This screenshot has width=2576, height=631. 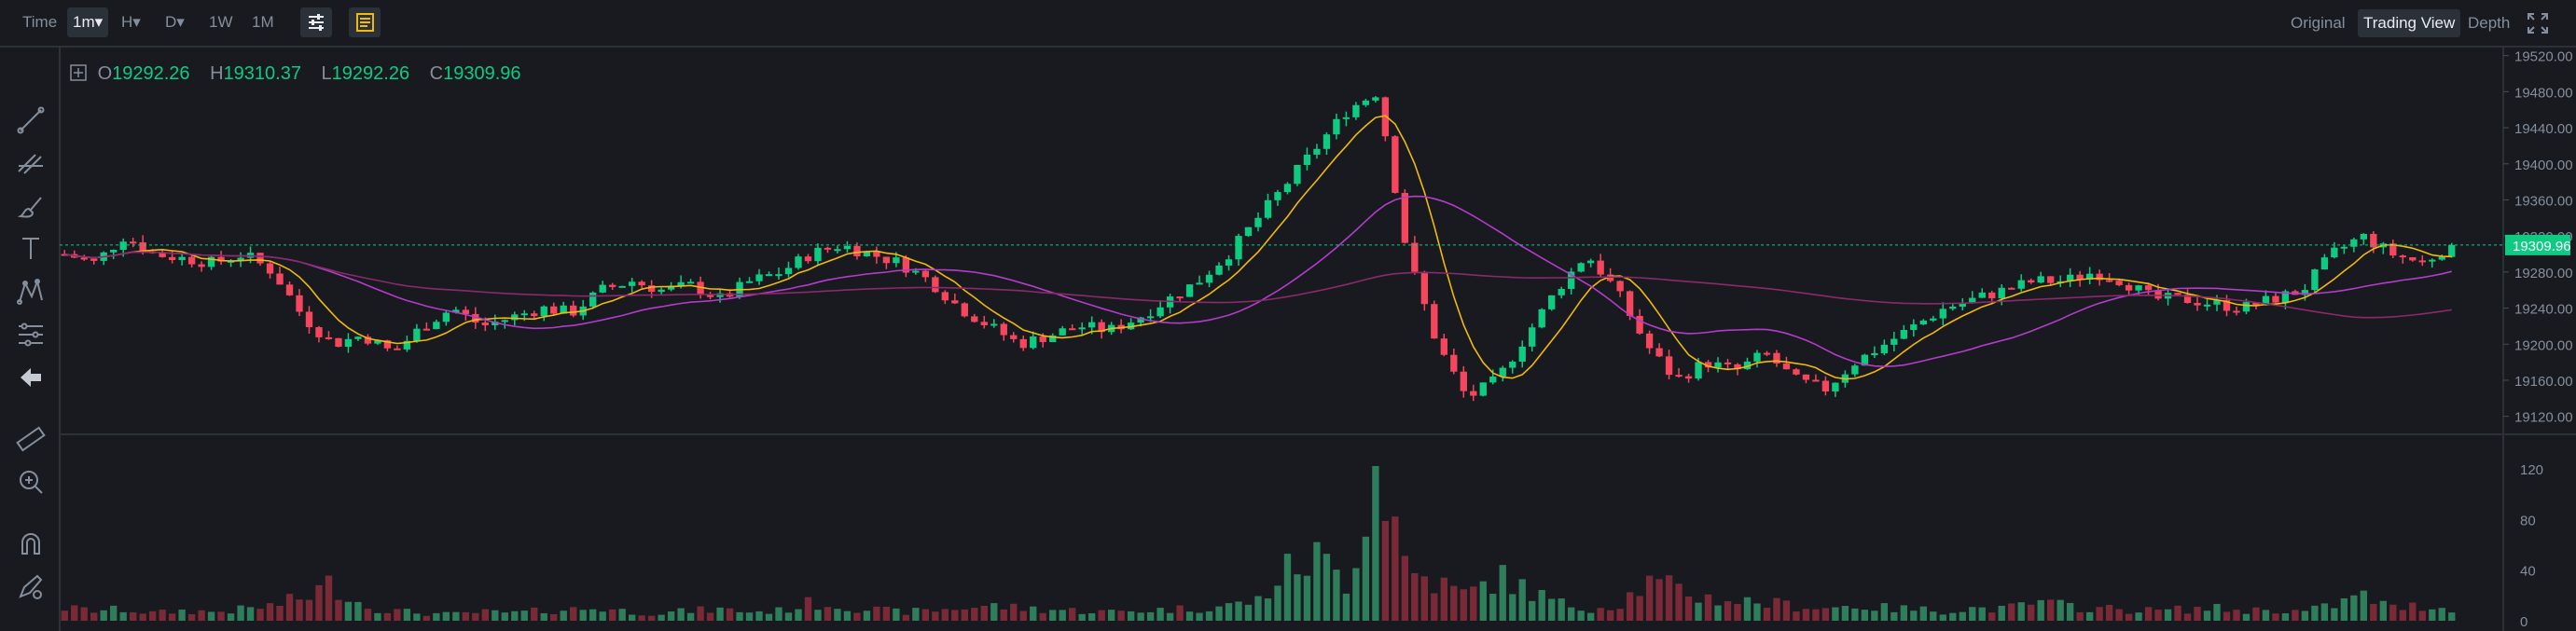 What do you see at coordinates (31, 249) in the screenshot?
I see `text-tool-icon` at bounding box center [31, 249].